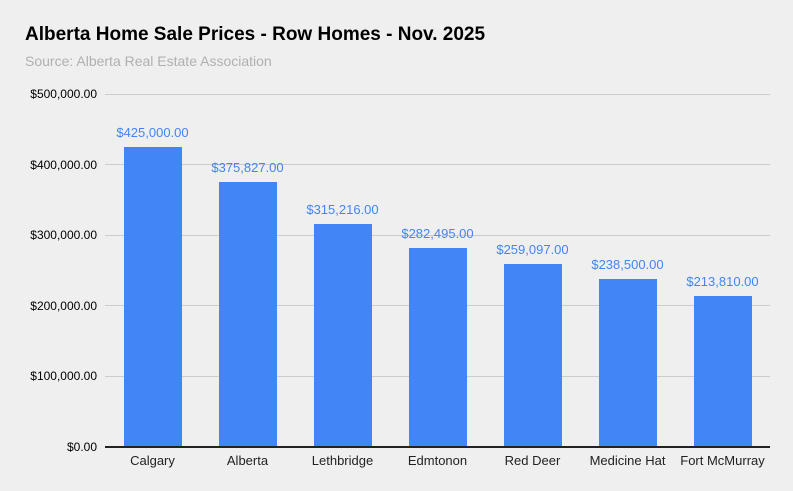 The image size is (793, 491). What do you see at coordinates (148, 61) in the screenshot?
I see `chart-source: Source: Alberta Real Estate Association` at bounding box center [148, 61].